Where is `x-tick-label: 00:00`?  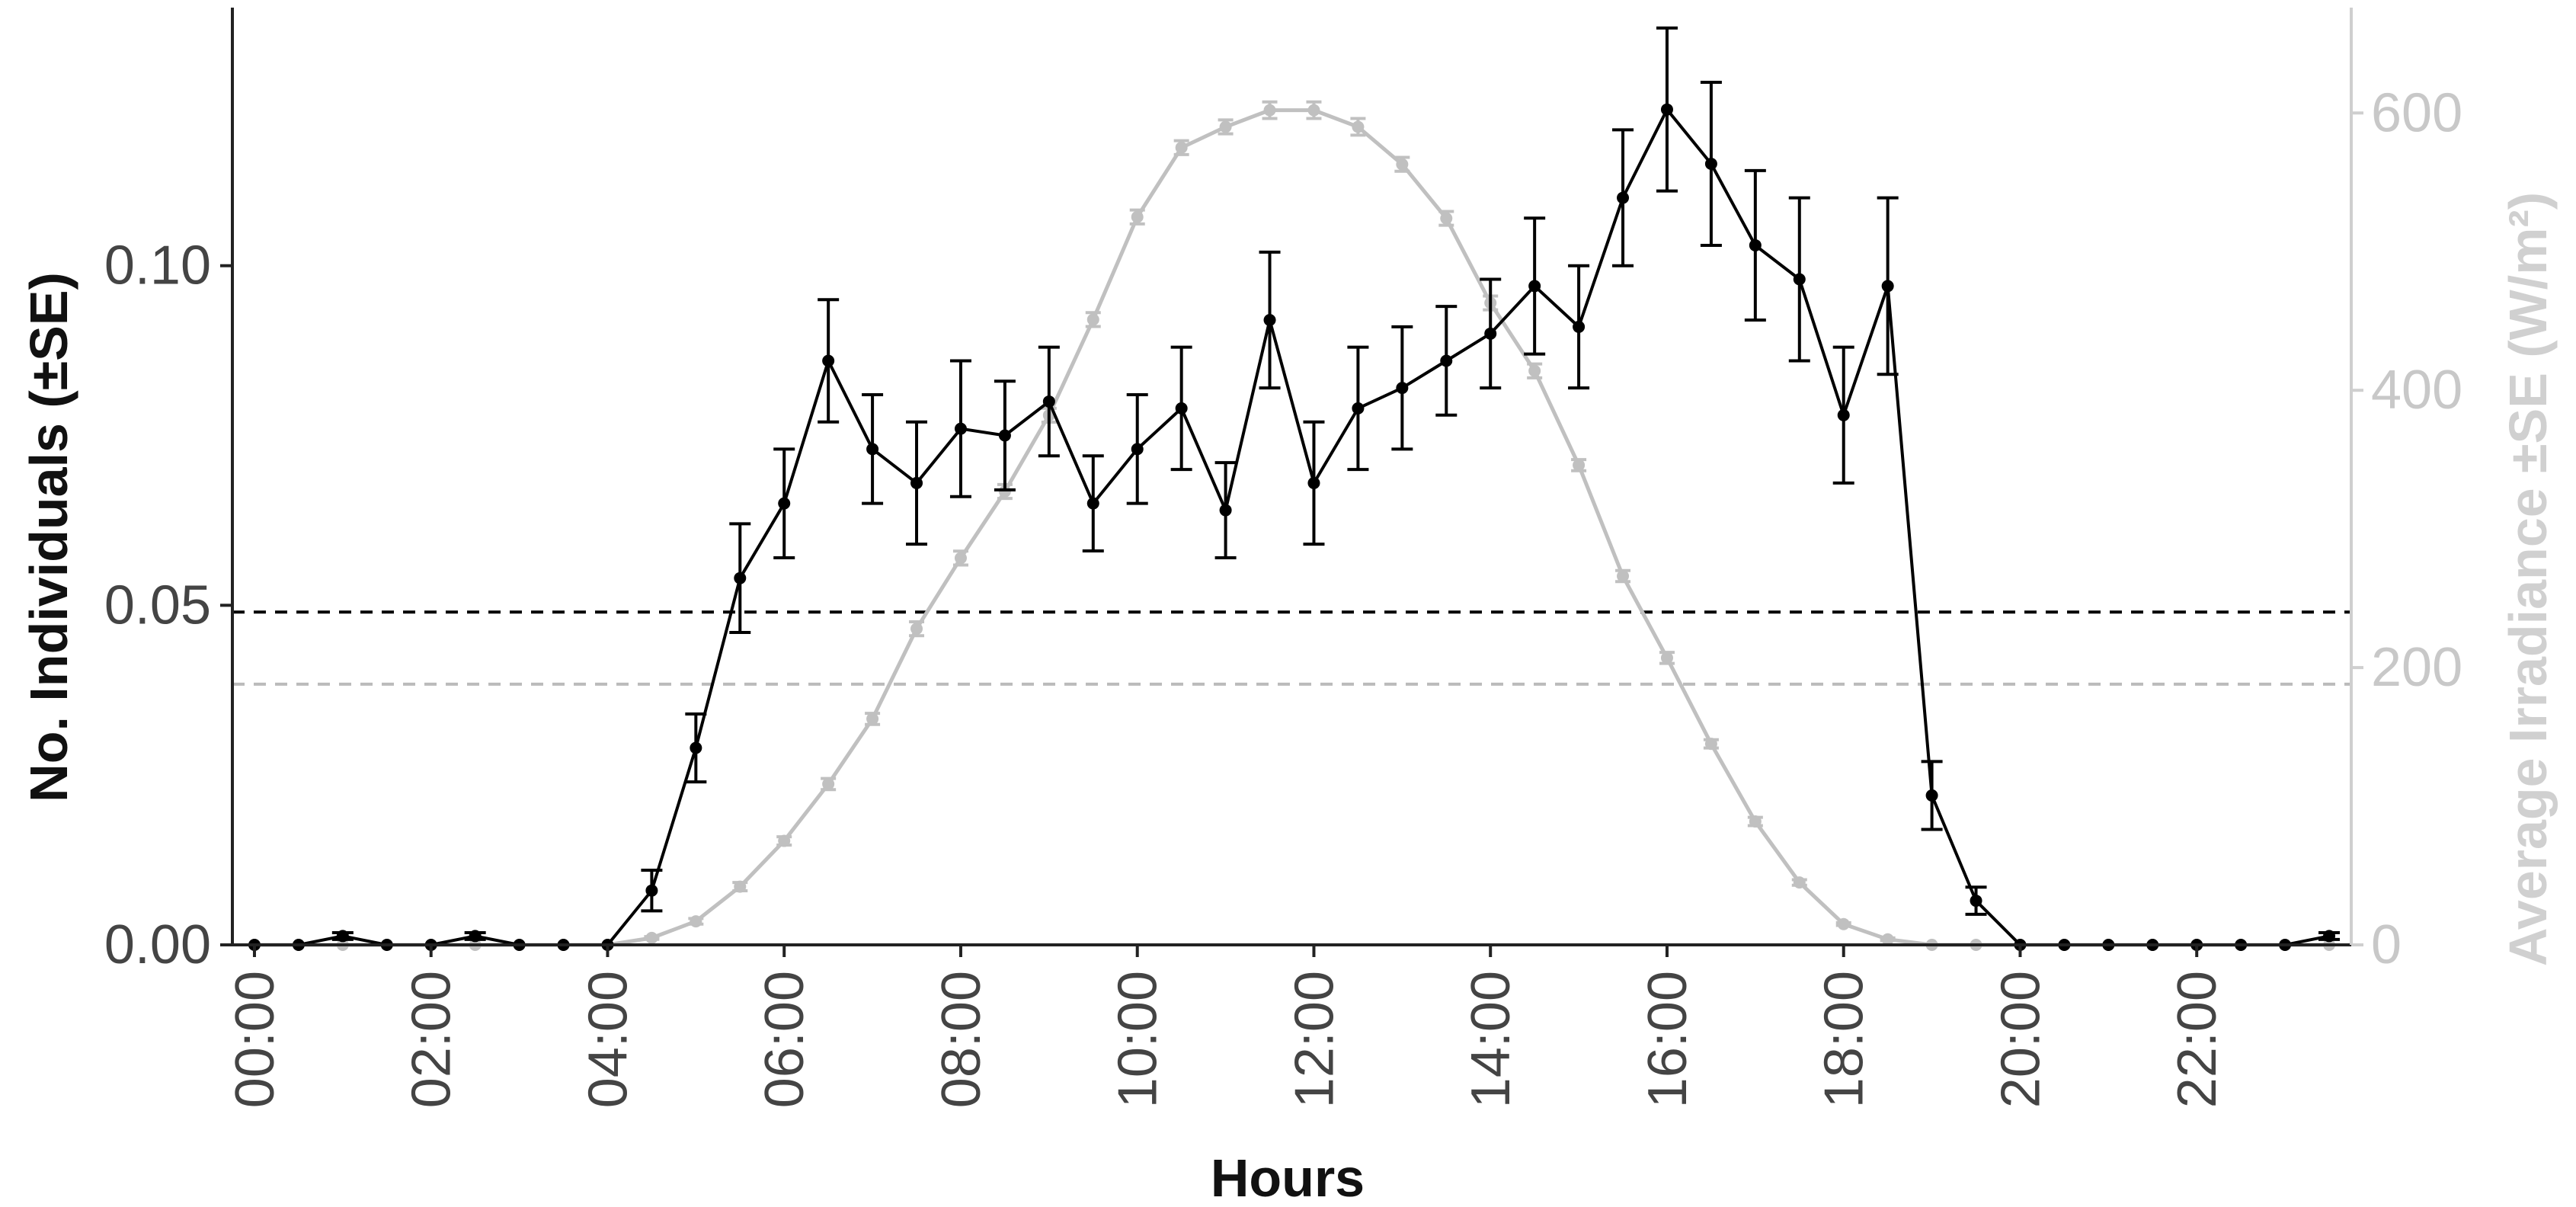 x-tick-label: 00:00 is located at coordinates (255, 1039).